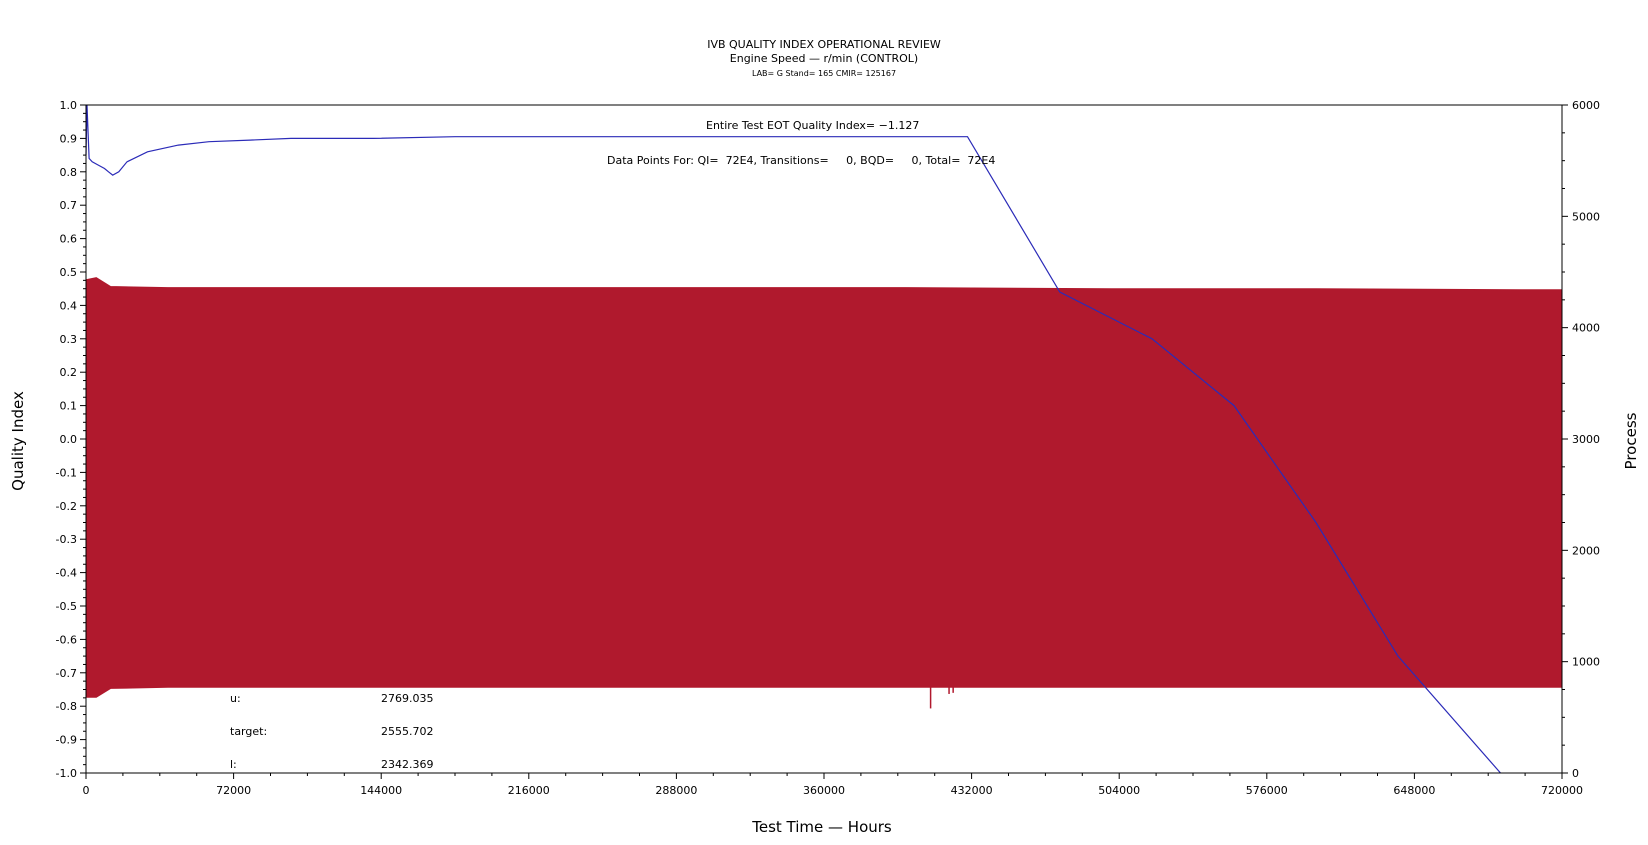  Describe the element at coordinates (233, 790) in the screenshot. I see `x-tick-label: 72000` at that location.